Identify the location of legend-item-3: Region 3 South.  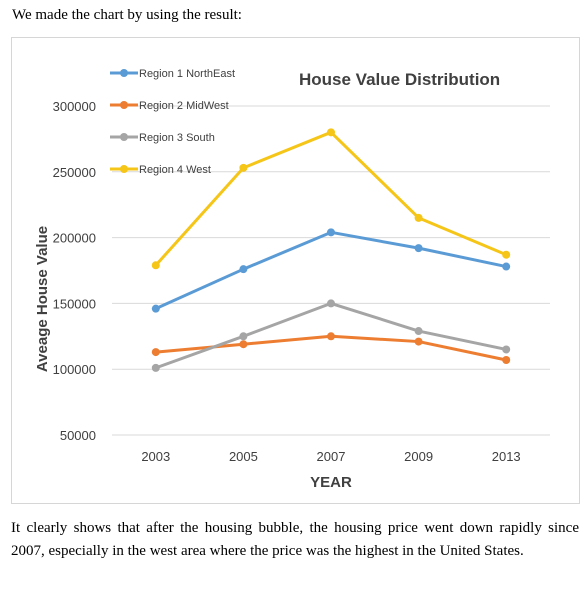
(162, 138).